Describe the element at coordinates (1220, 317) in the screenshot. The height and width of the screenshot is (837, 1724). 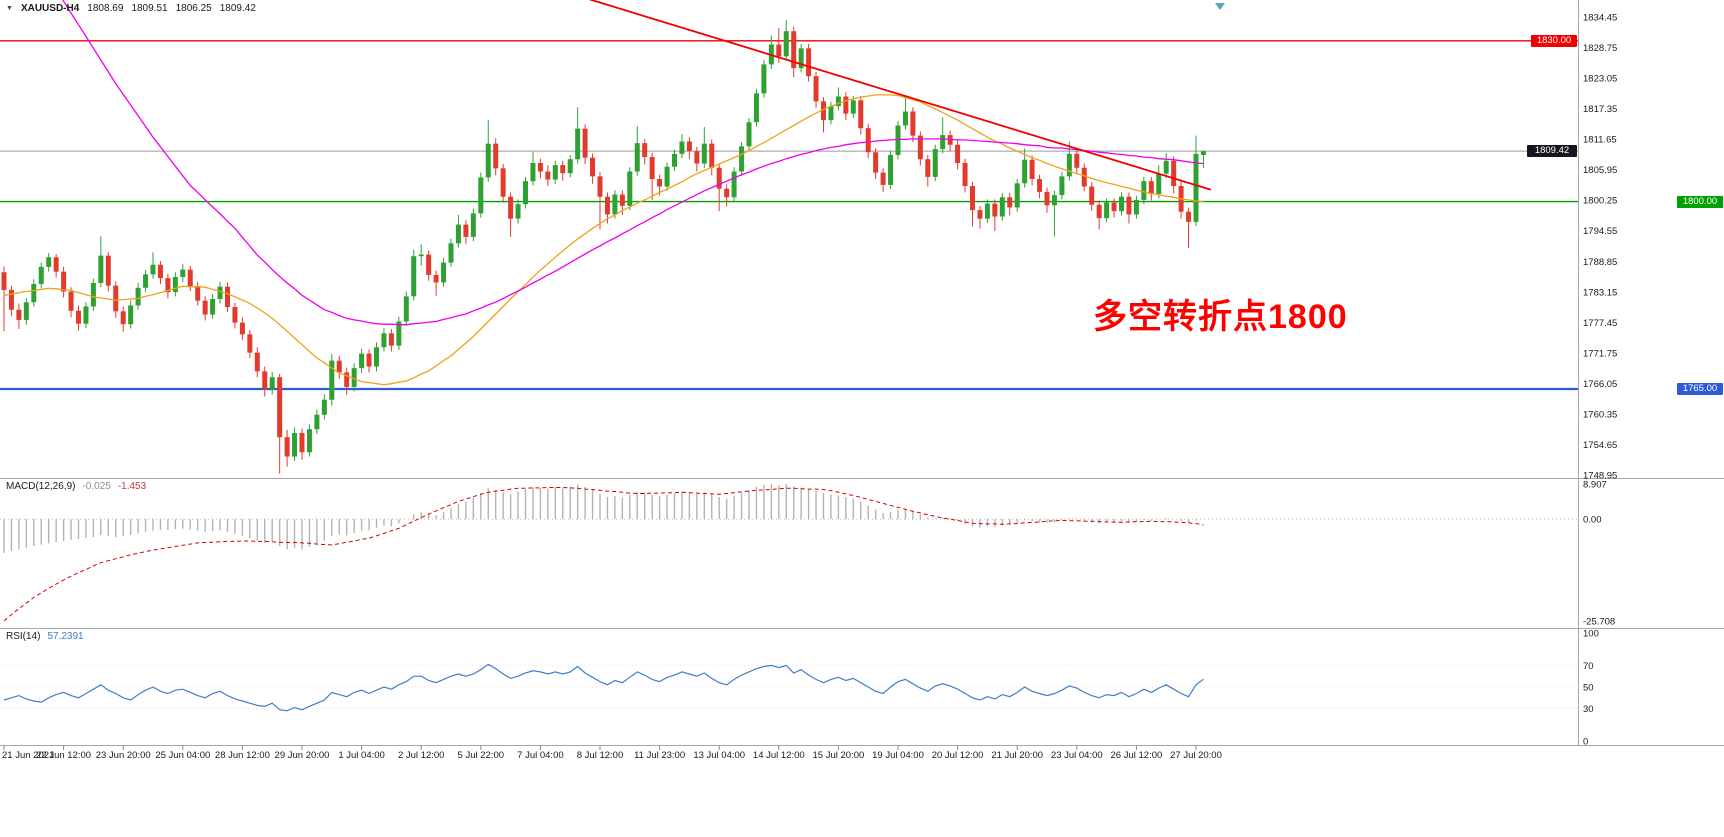
I see `annotation-text: 多空转折点1800` at that location.